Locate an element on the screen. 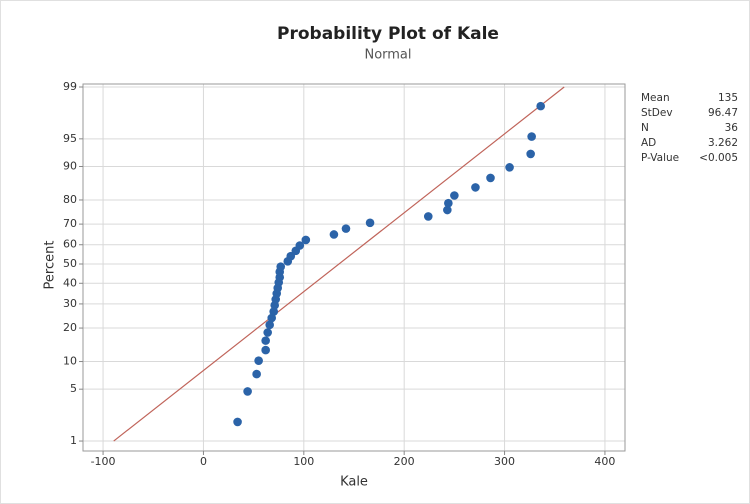 Image resolution: width=750 pixels, height=504 pixels. y-tick-label: 99 is located at coordinates (70, 86).